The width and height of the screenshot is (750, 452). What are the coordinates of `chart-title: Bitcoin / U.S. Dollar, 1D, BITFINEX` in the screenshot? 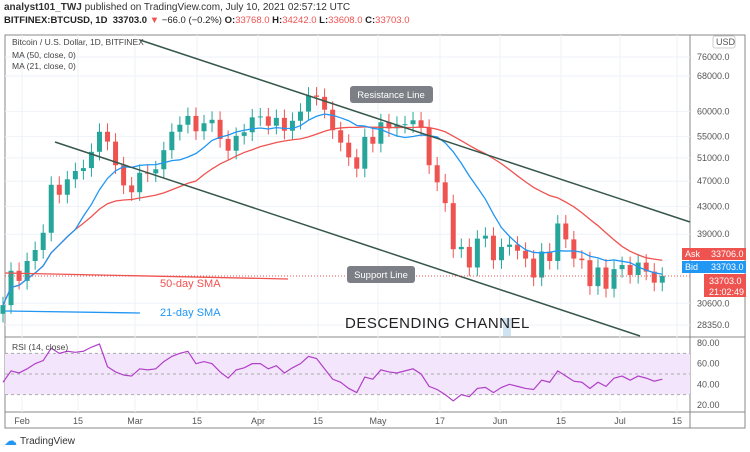 It's located at (78, 42).